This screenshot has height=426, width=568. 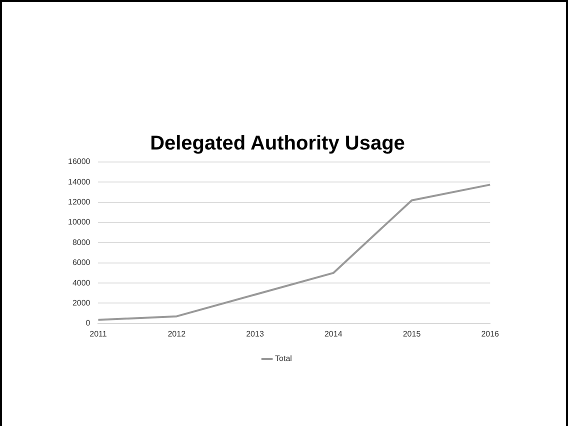 I want to click on y-tick-label: 0, so click(x=88, y=323).